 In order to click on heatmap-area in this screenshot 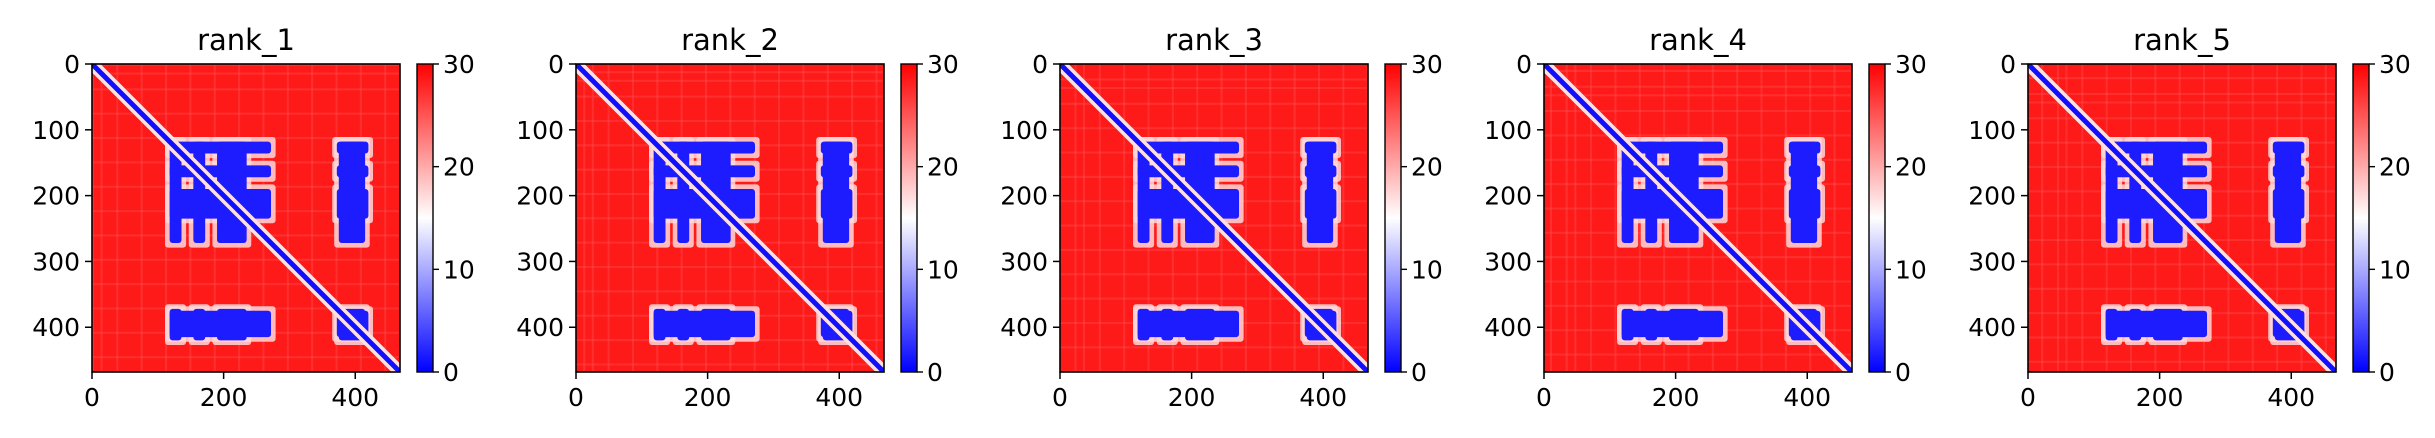, I will do `click(1214, 218)`.